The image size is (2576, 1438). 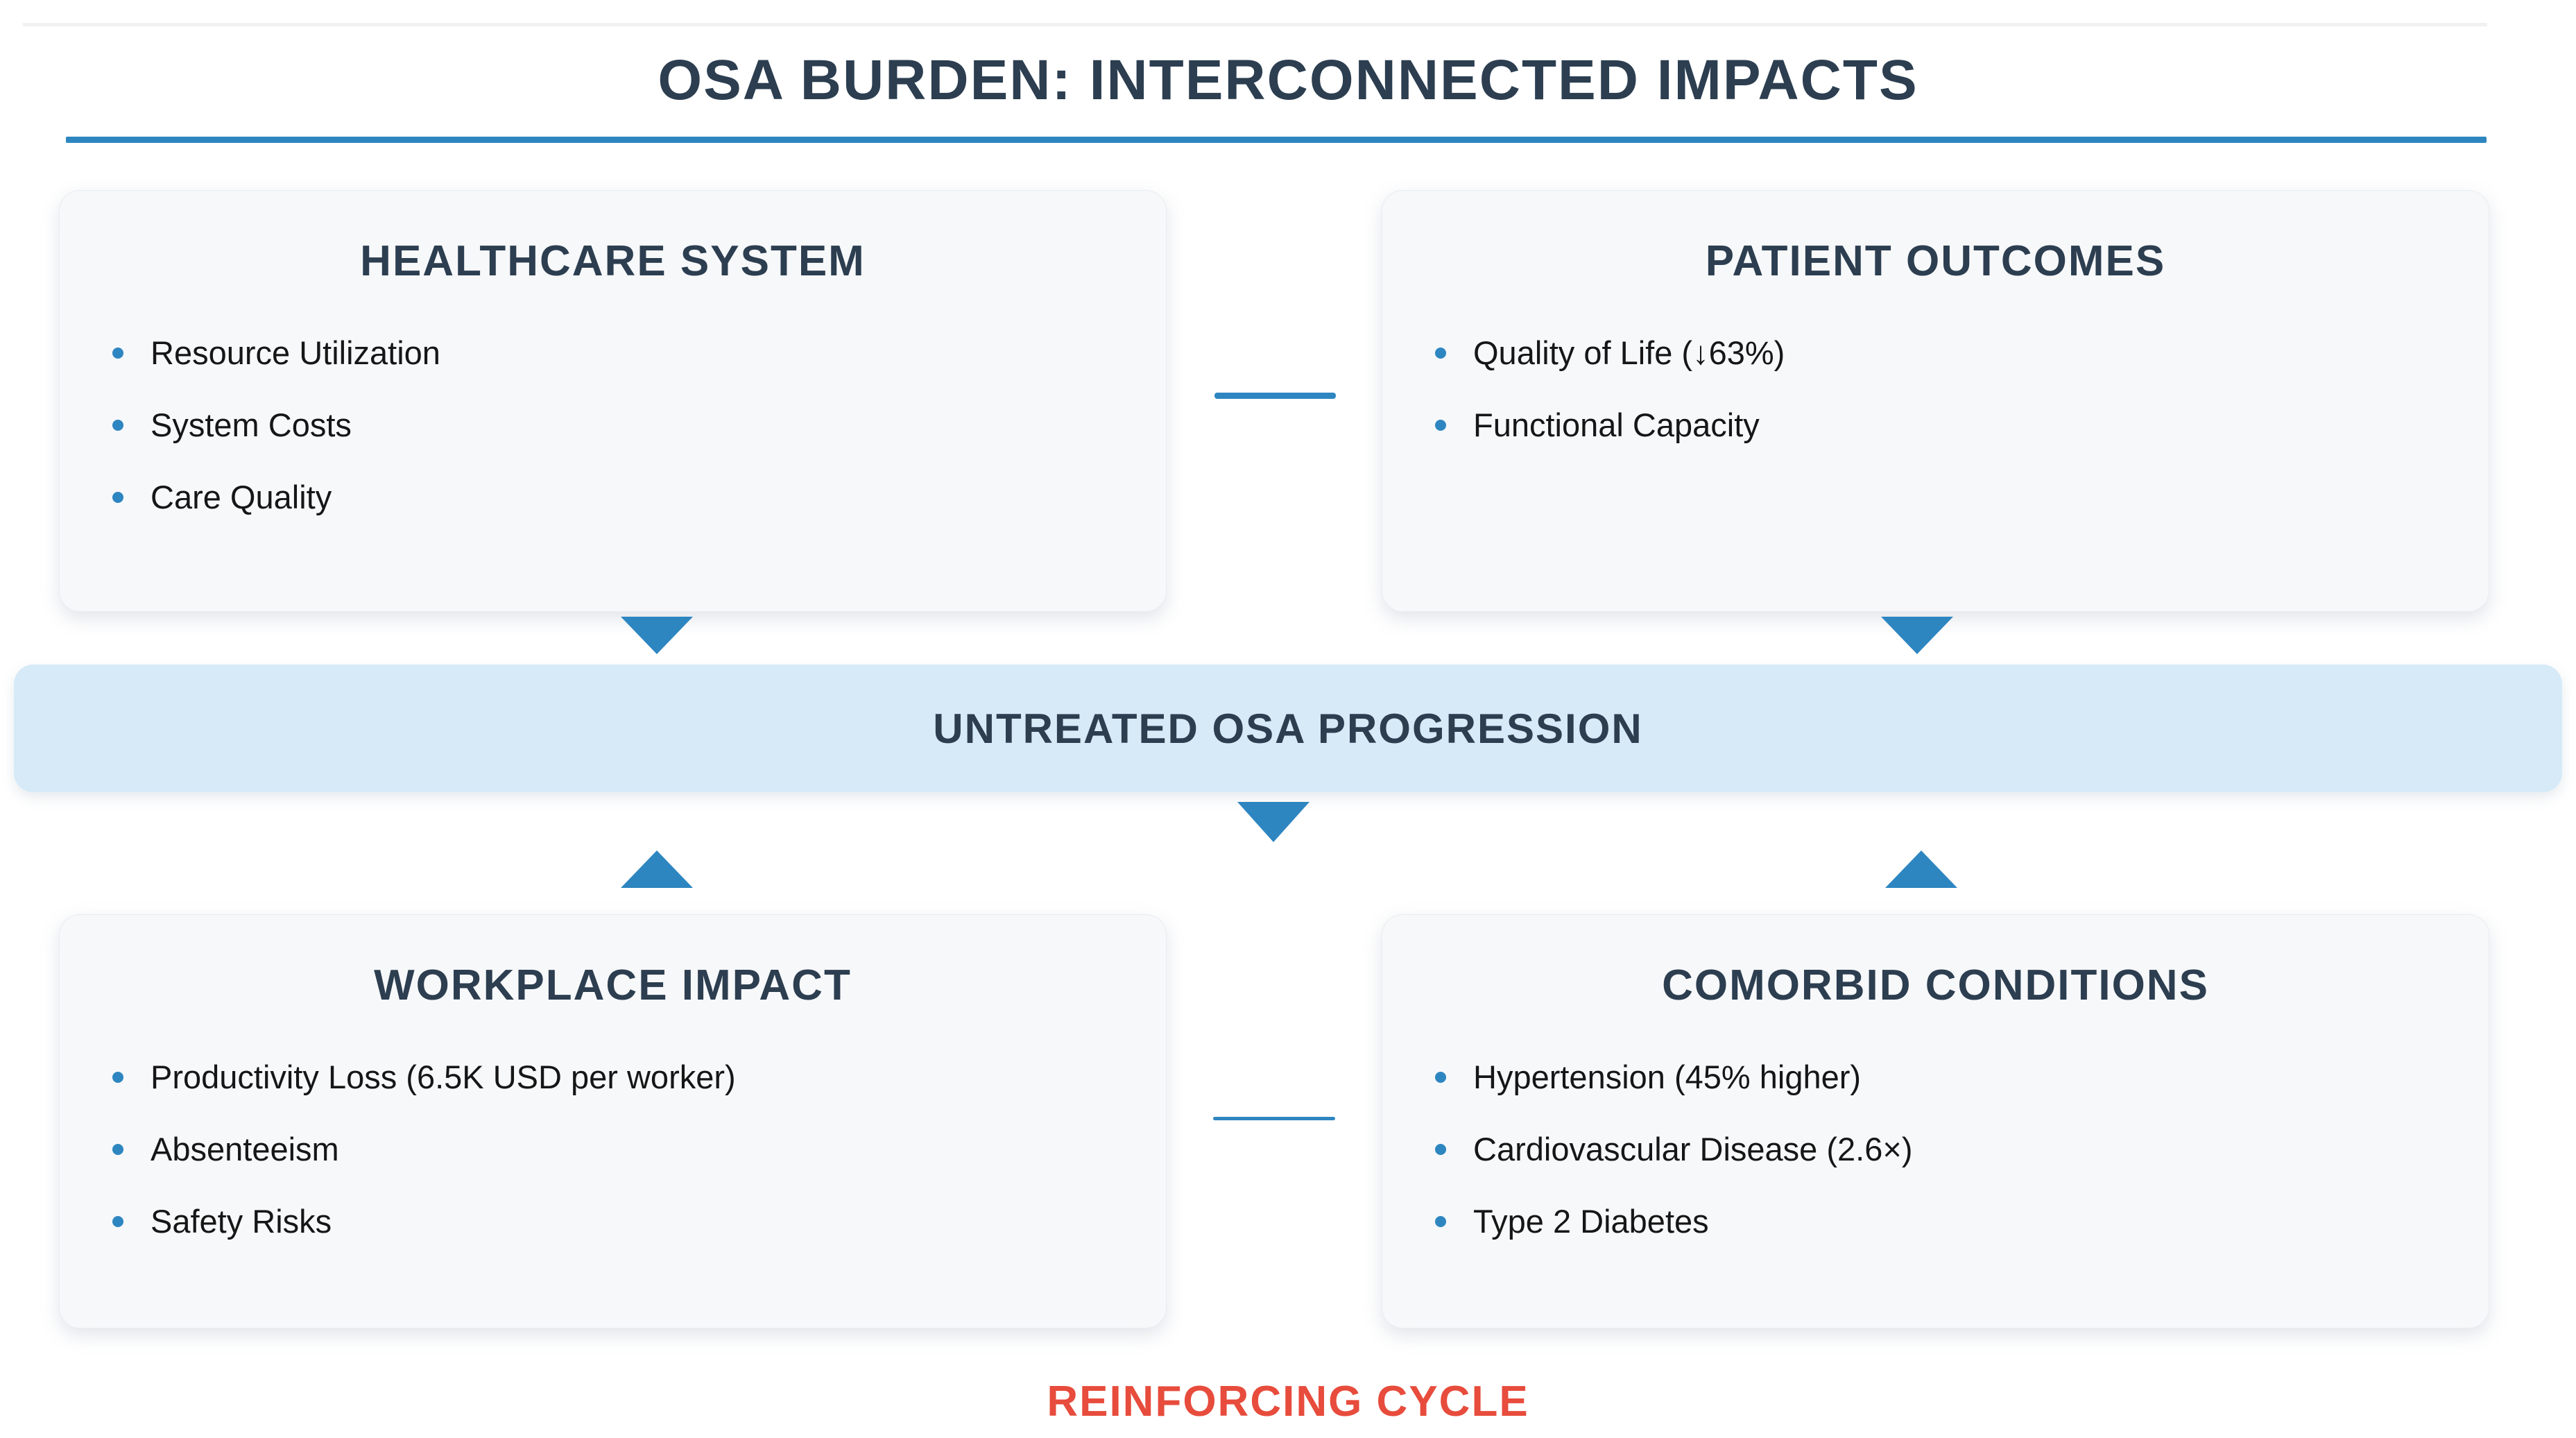 What do you see at coordinates (1935, 985) in the screenshot?
I see `card-title: COMORBID CONDITIONS` at bounding box center [1935, 985].